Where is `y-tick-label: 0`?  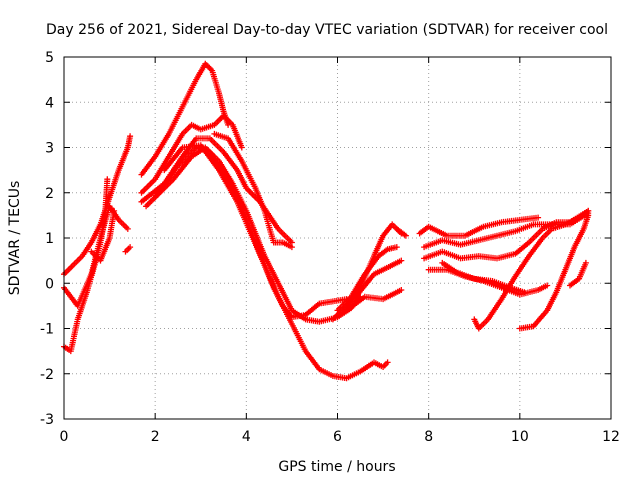
y-tick-label: 0 is located at coordinates (49, 284).